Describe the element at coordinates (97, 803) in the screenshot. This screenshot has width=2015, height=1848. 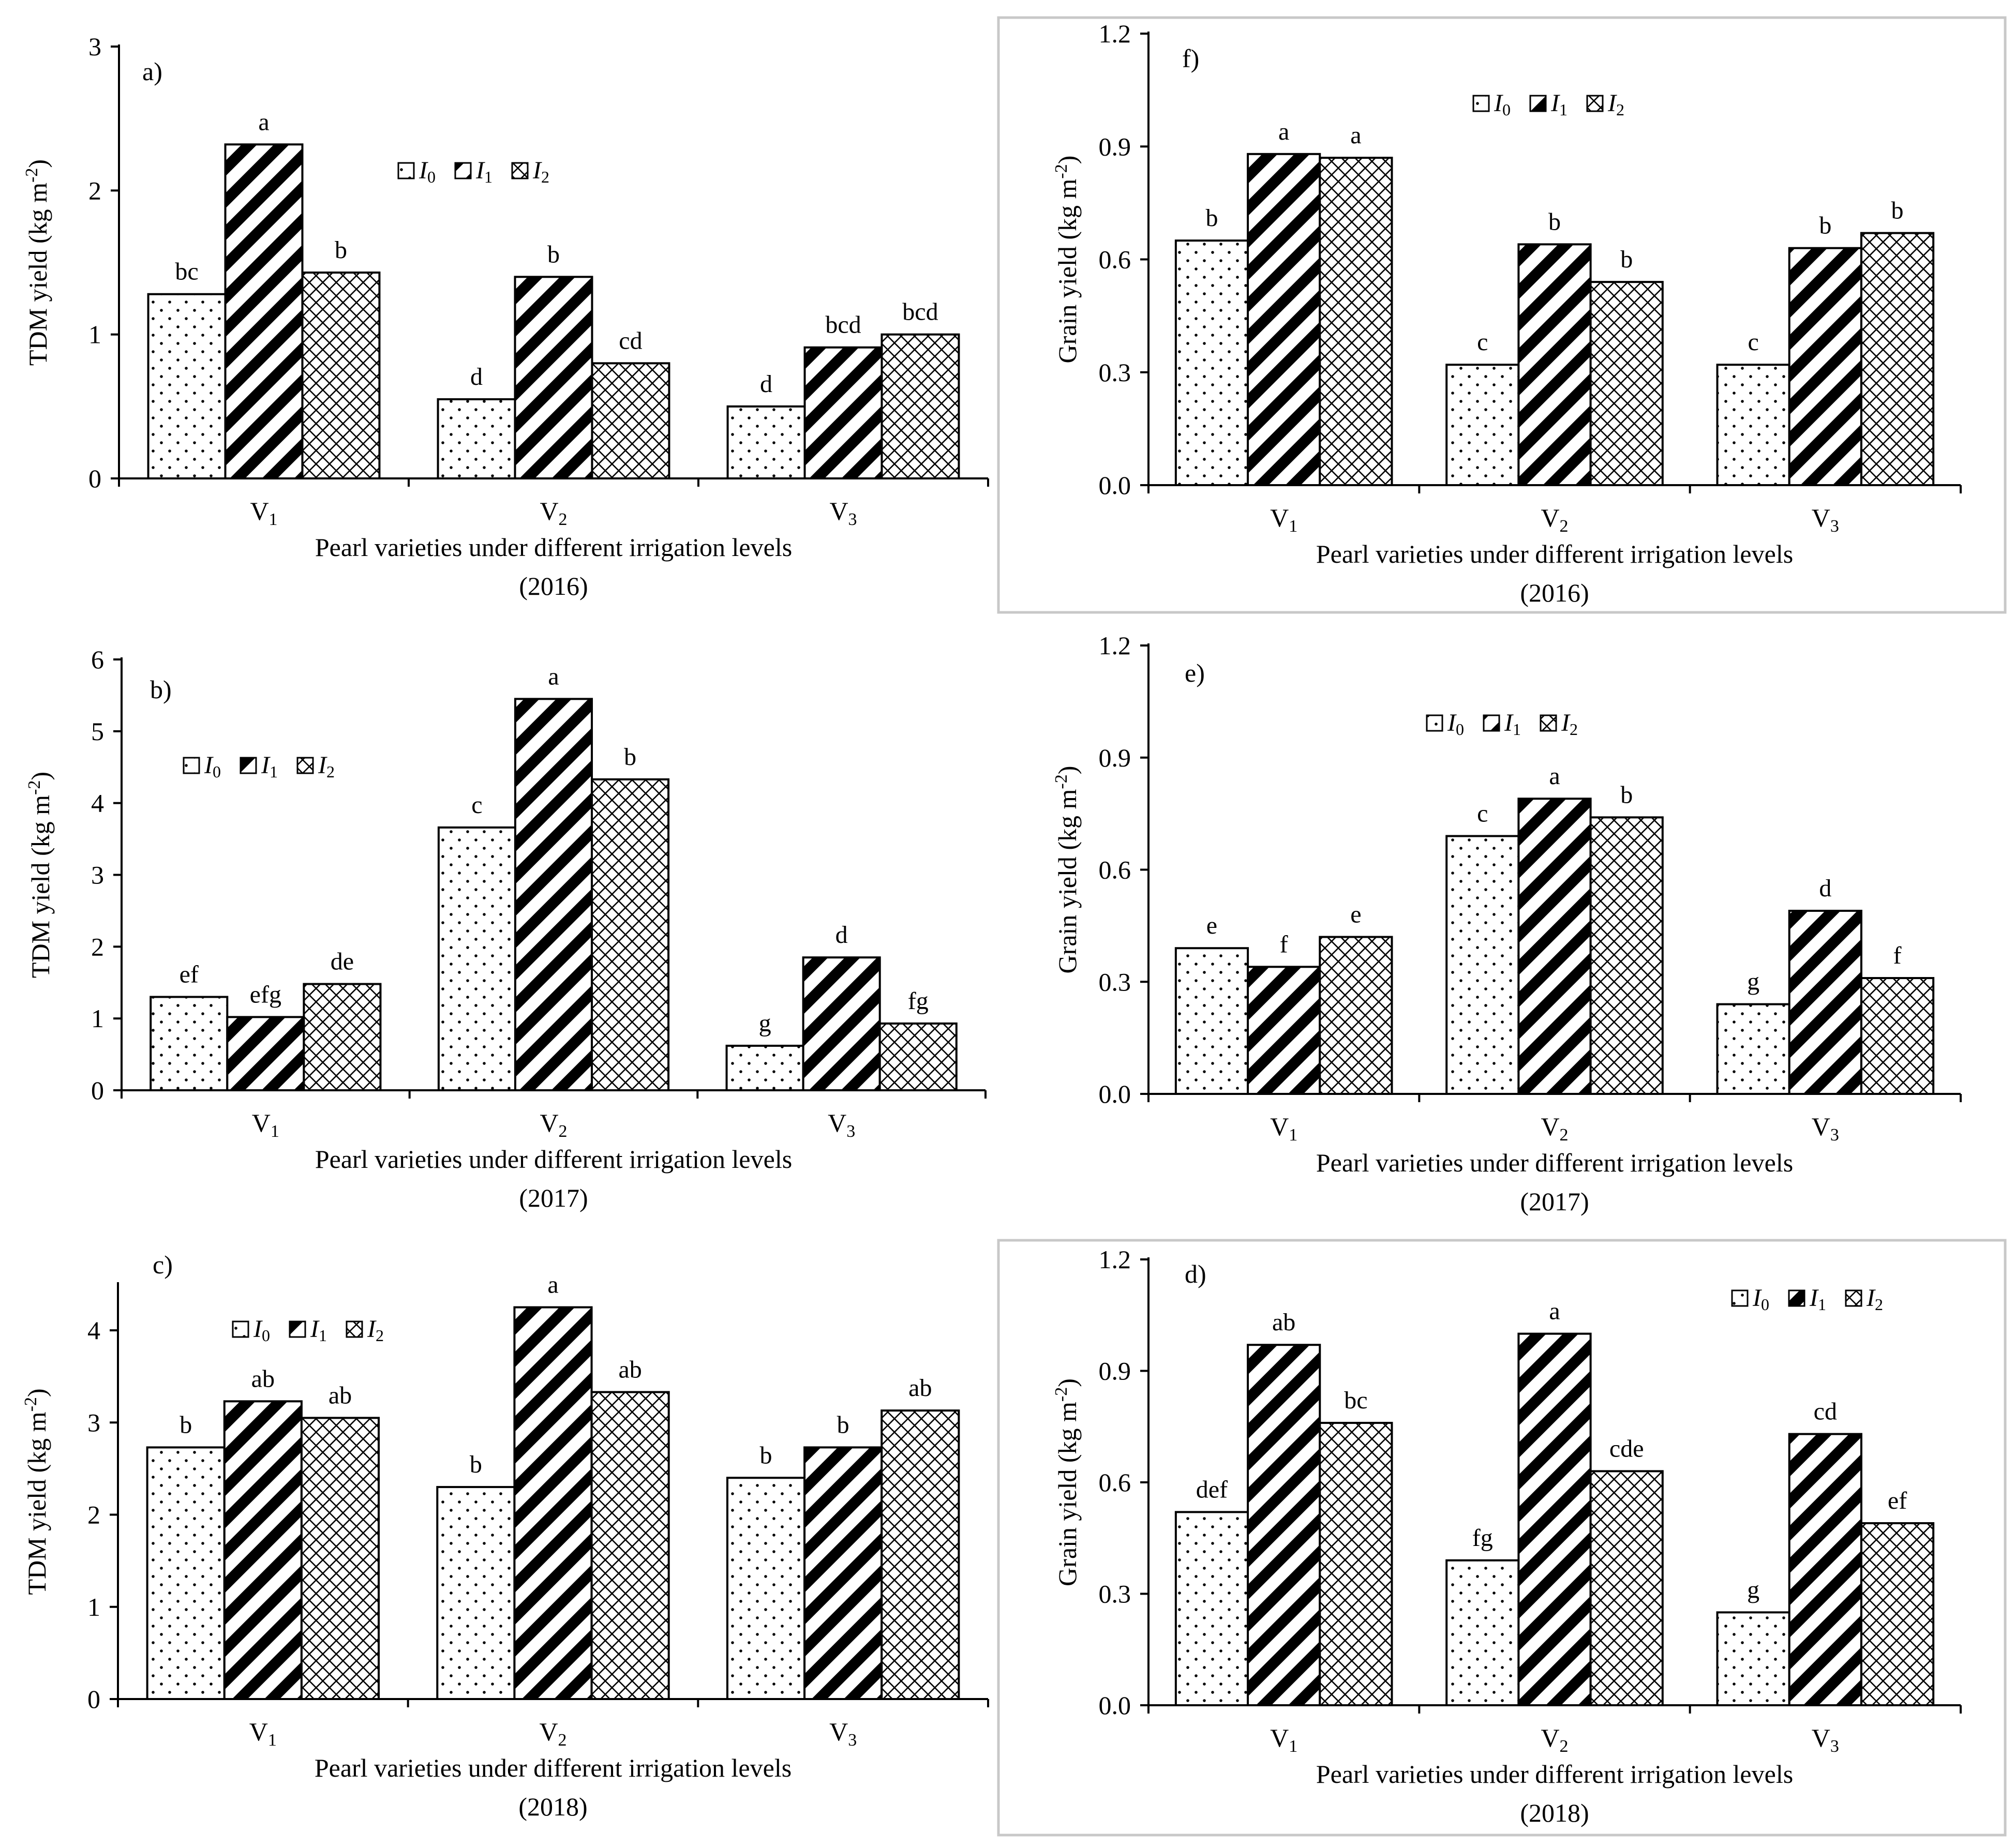
I see `y-tick-label: 4` at that location.